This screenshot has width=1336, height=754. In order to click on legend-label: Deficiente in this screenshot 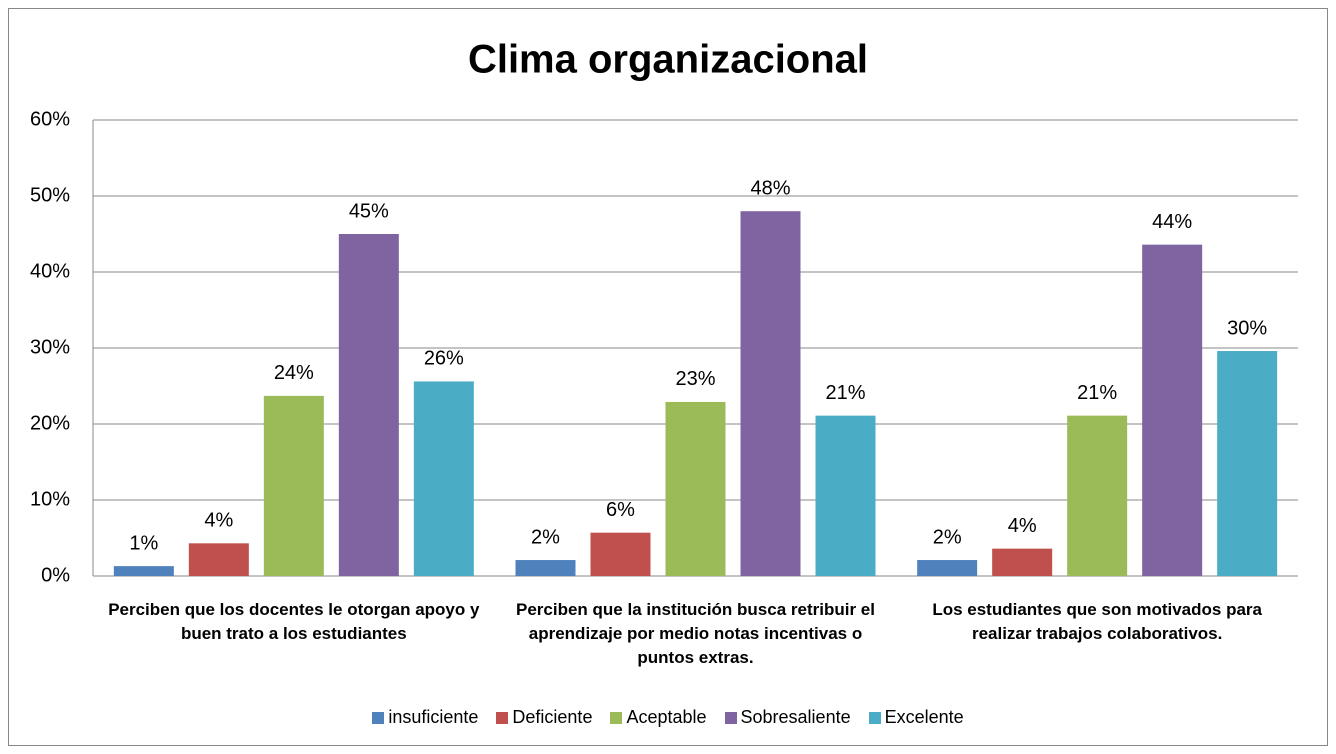, I will do `click(552, 717)`.